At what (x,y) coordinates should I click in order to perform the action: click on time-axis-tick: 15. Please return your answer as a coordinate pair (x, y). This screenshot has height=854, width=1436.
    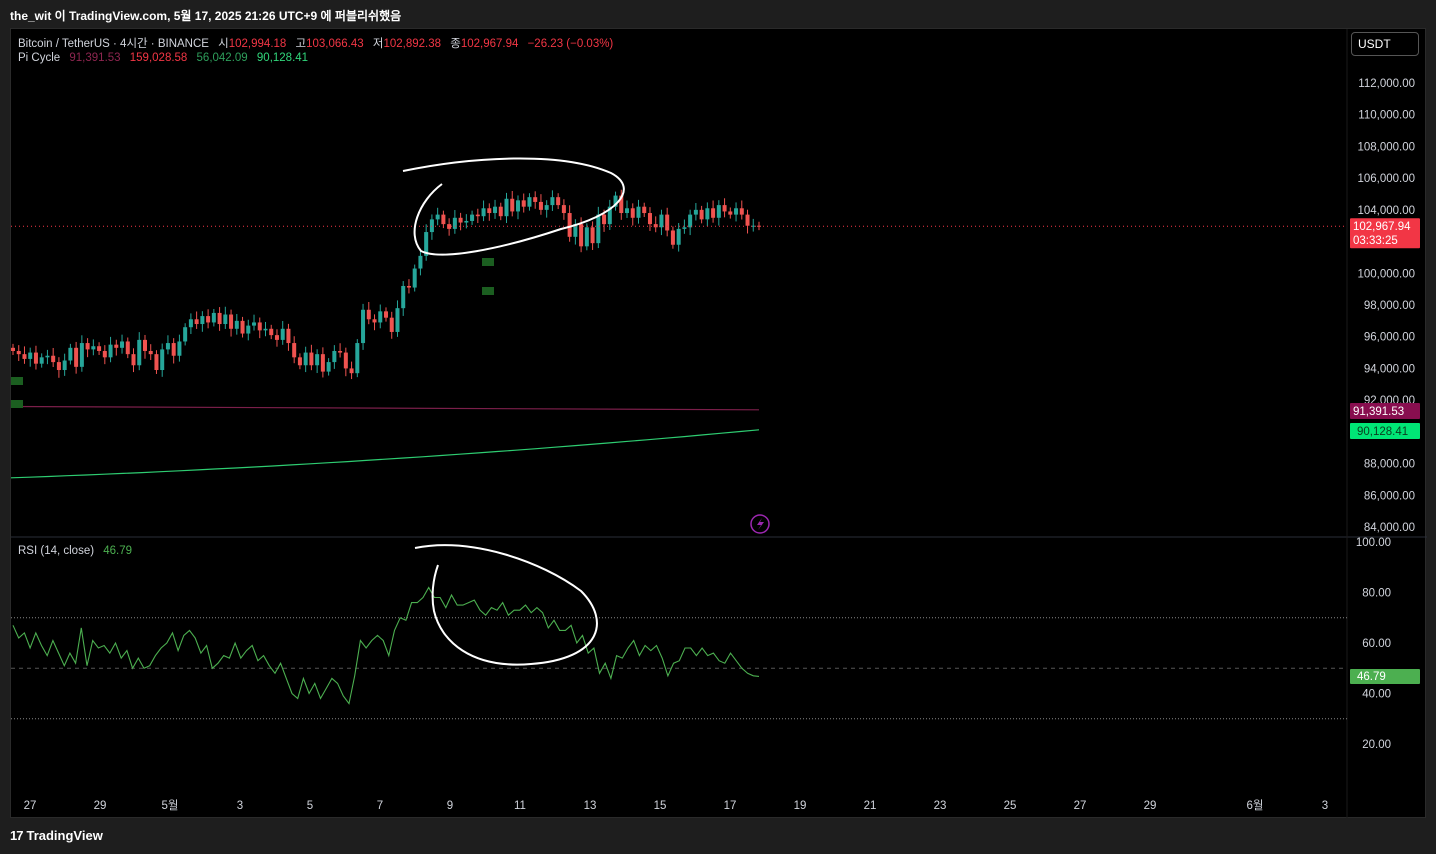
    Looking at the image, I should click on (660, 806).